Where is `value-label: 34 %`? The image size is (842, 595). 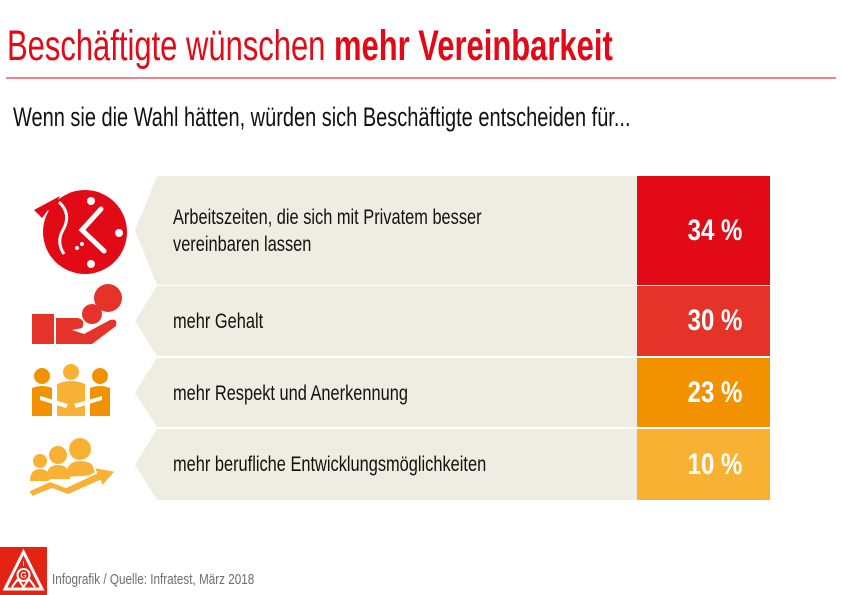
value-label: 34 % is located at coordinates (714, 230).